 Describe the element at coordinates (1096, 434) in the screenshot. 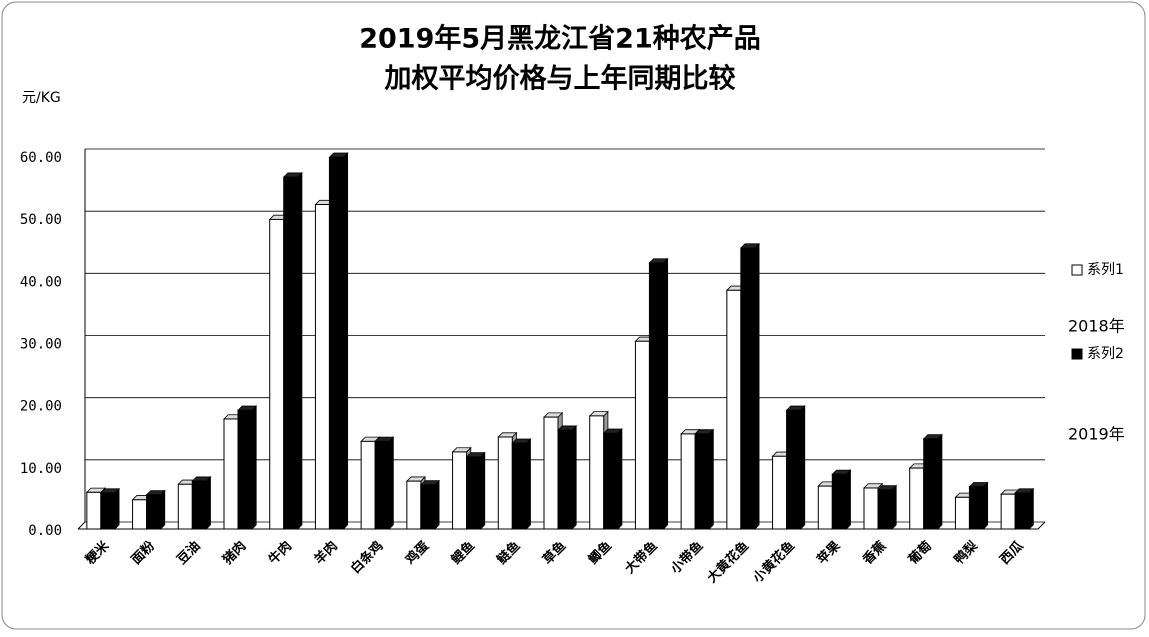

I see `annotation: 2019年` at that location.